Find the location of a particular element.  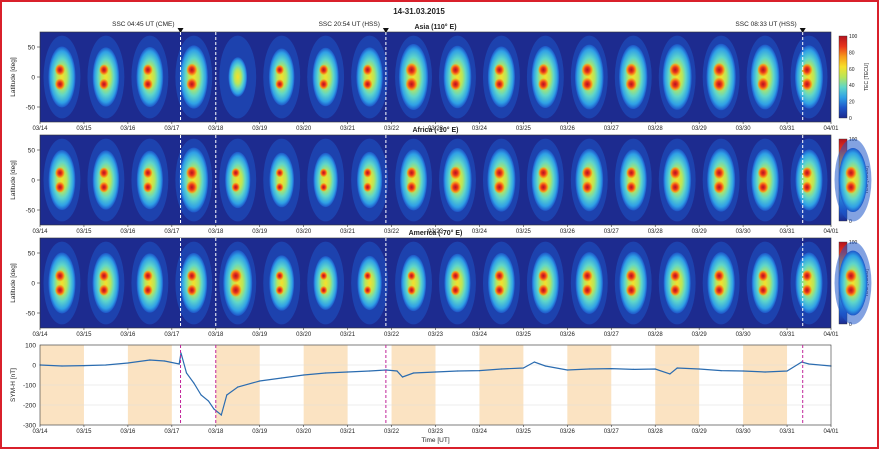

colorbar-asia: 100 80 60 40 20 0 TEC [TECU] is located at coordinates (854, 78).